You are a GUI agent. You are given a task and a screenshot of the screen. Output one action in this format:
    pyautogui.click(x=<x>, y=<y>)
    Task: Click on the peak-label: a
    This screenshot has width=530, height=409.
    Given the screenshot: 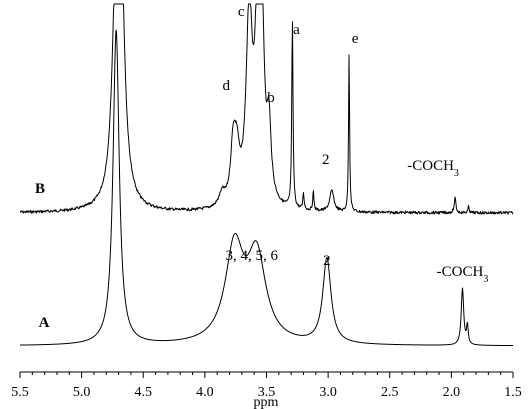 What is the action you would take?
    pyautogui.click(x=296, y=30)
    